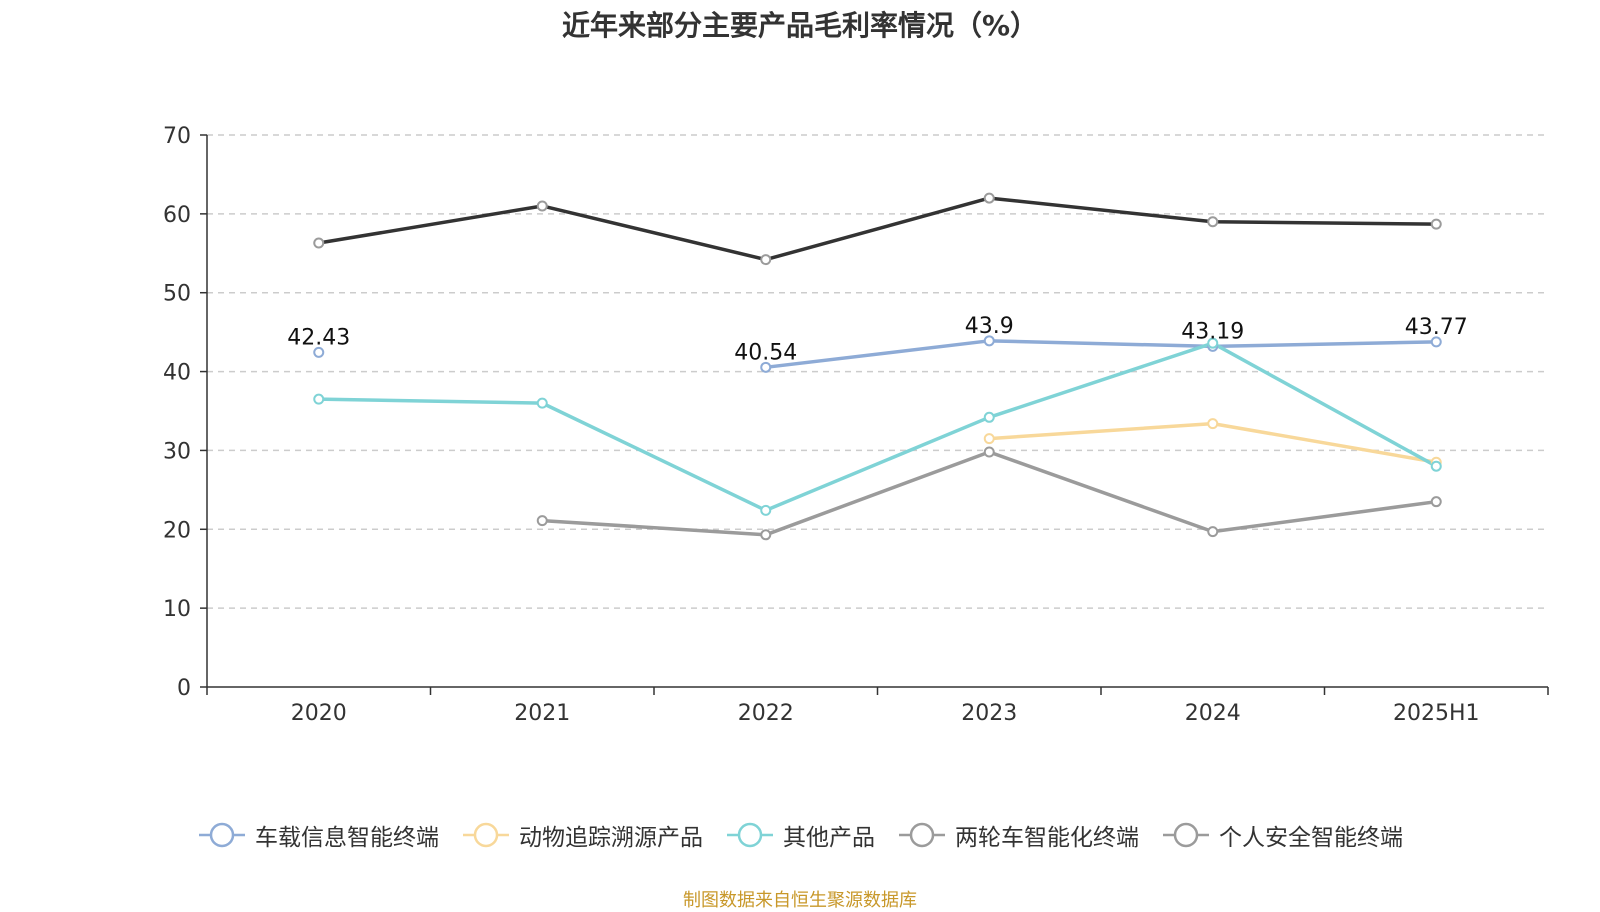 The height and width of the screenshot is (912, 1600). I want to click on legend-item: 车载信息智能终端, so click(318, 835).